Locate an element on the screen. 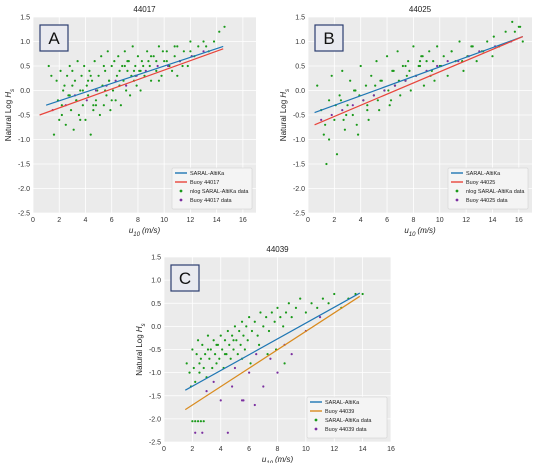 The height and width of the screenshot is (463, 550). y-tick-label: 0.0 is located at coordinates (156, 327).